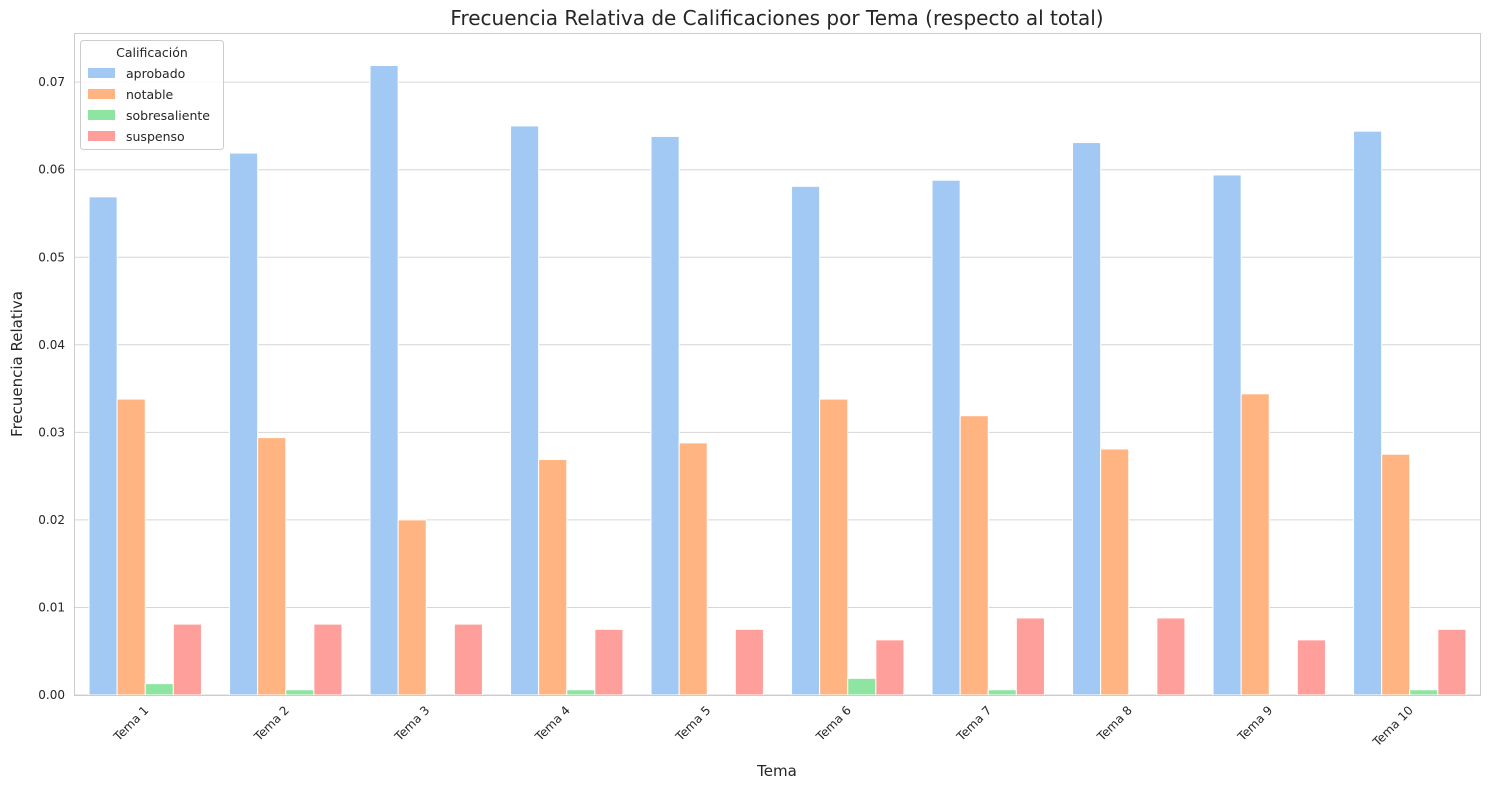 The image size is (1489, 790). I want to click on x-tick-label: Tema 5, so click(692, 723).